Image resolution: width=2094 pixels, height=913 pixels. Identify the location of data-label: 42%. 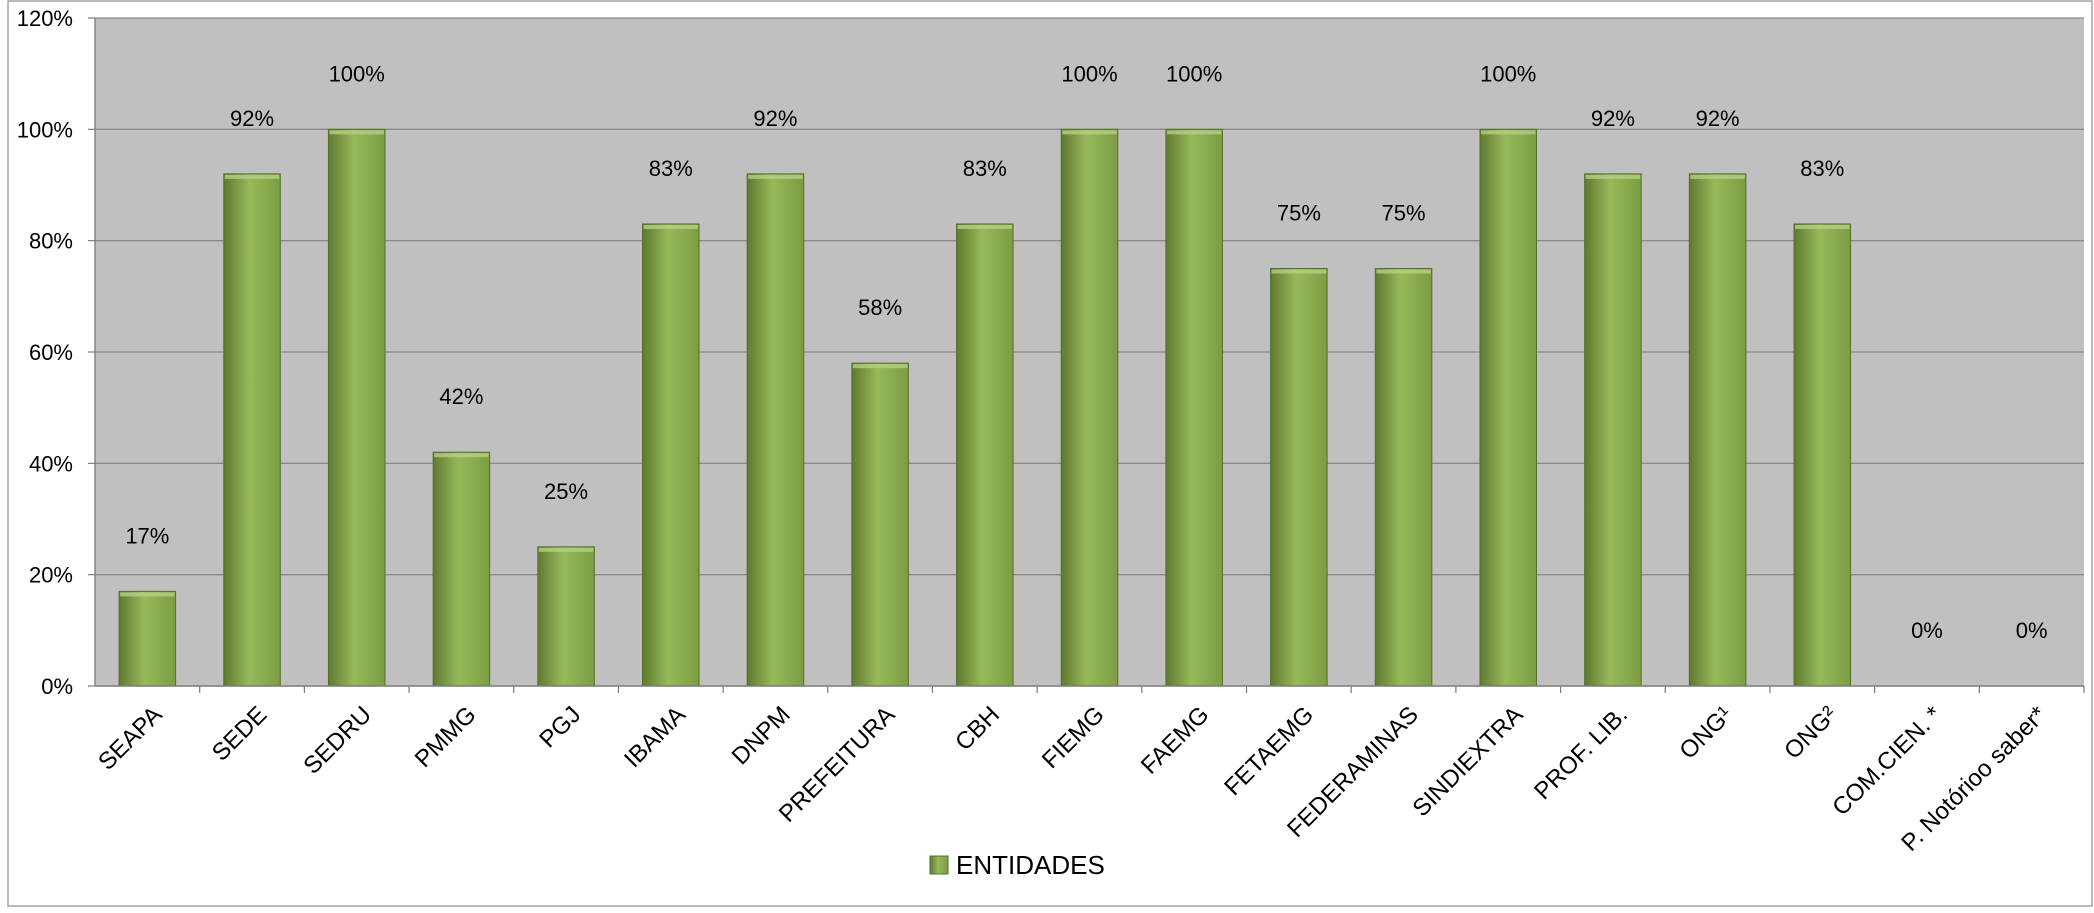
(461, 396).